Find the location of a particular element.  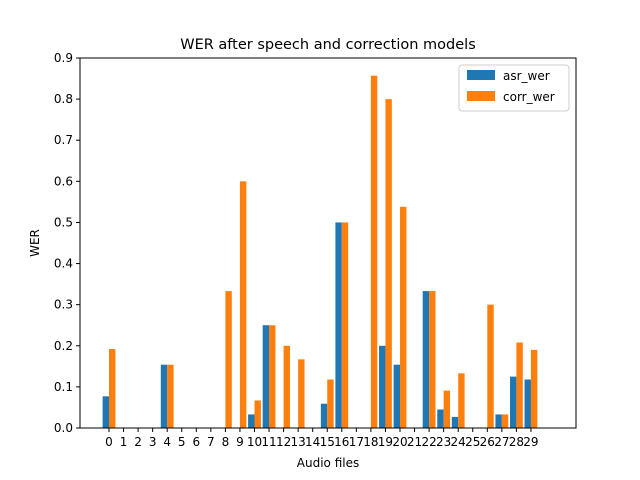

x-tick-label: 17 is located at coordinates (356, 442).